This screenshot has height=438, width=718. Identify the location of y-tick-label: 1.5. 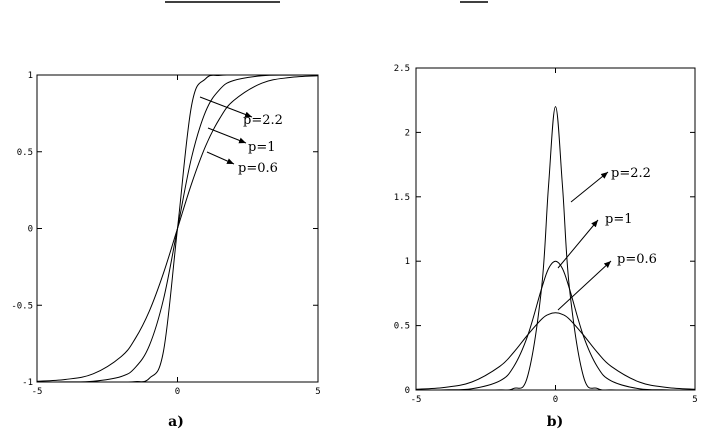
(402, 198).